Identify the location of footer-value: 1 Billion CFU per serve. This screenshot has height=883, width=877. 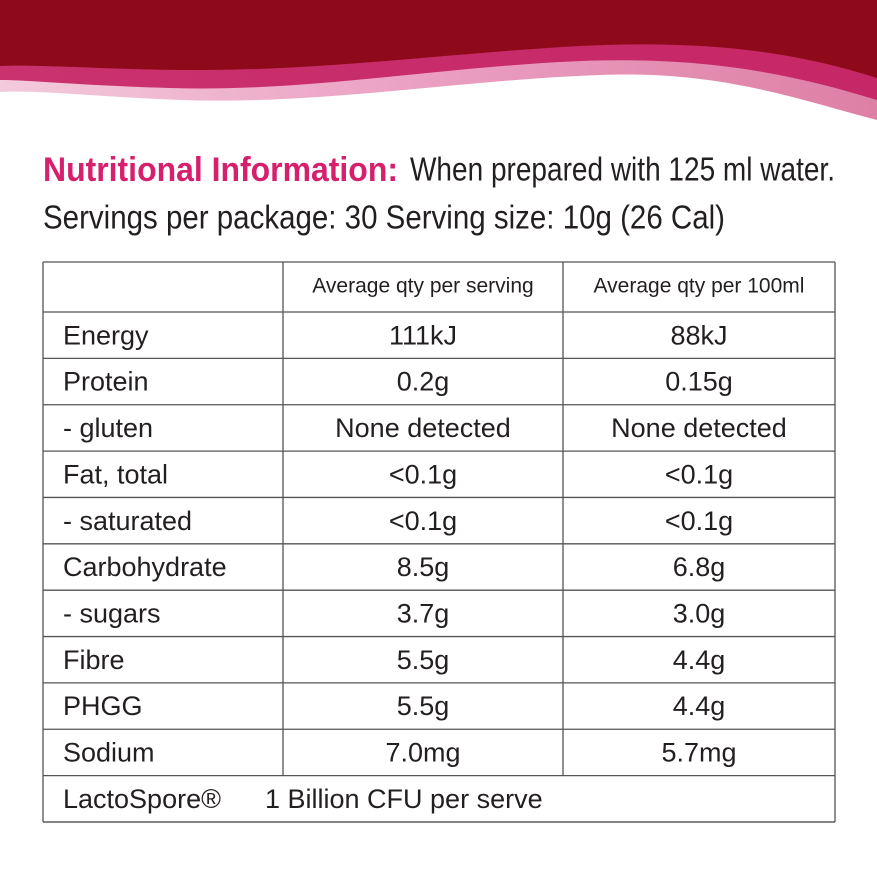
(404, 799).